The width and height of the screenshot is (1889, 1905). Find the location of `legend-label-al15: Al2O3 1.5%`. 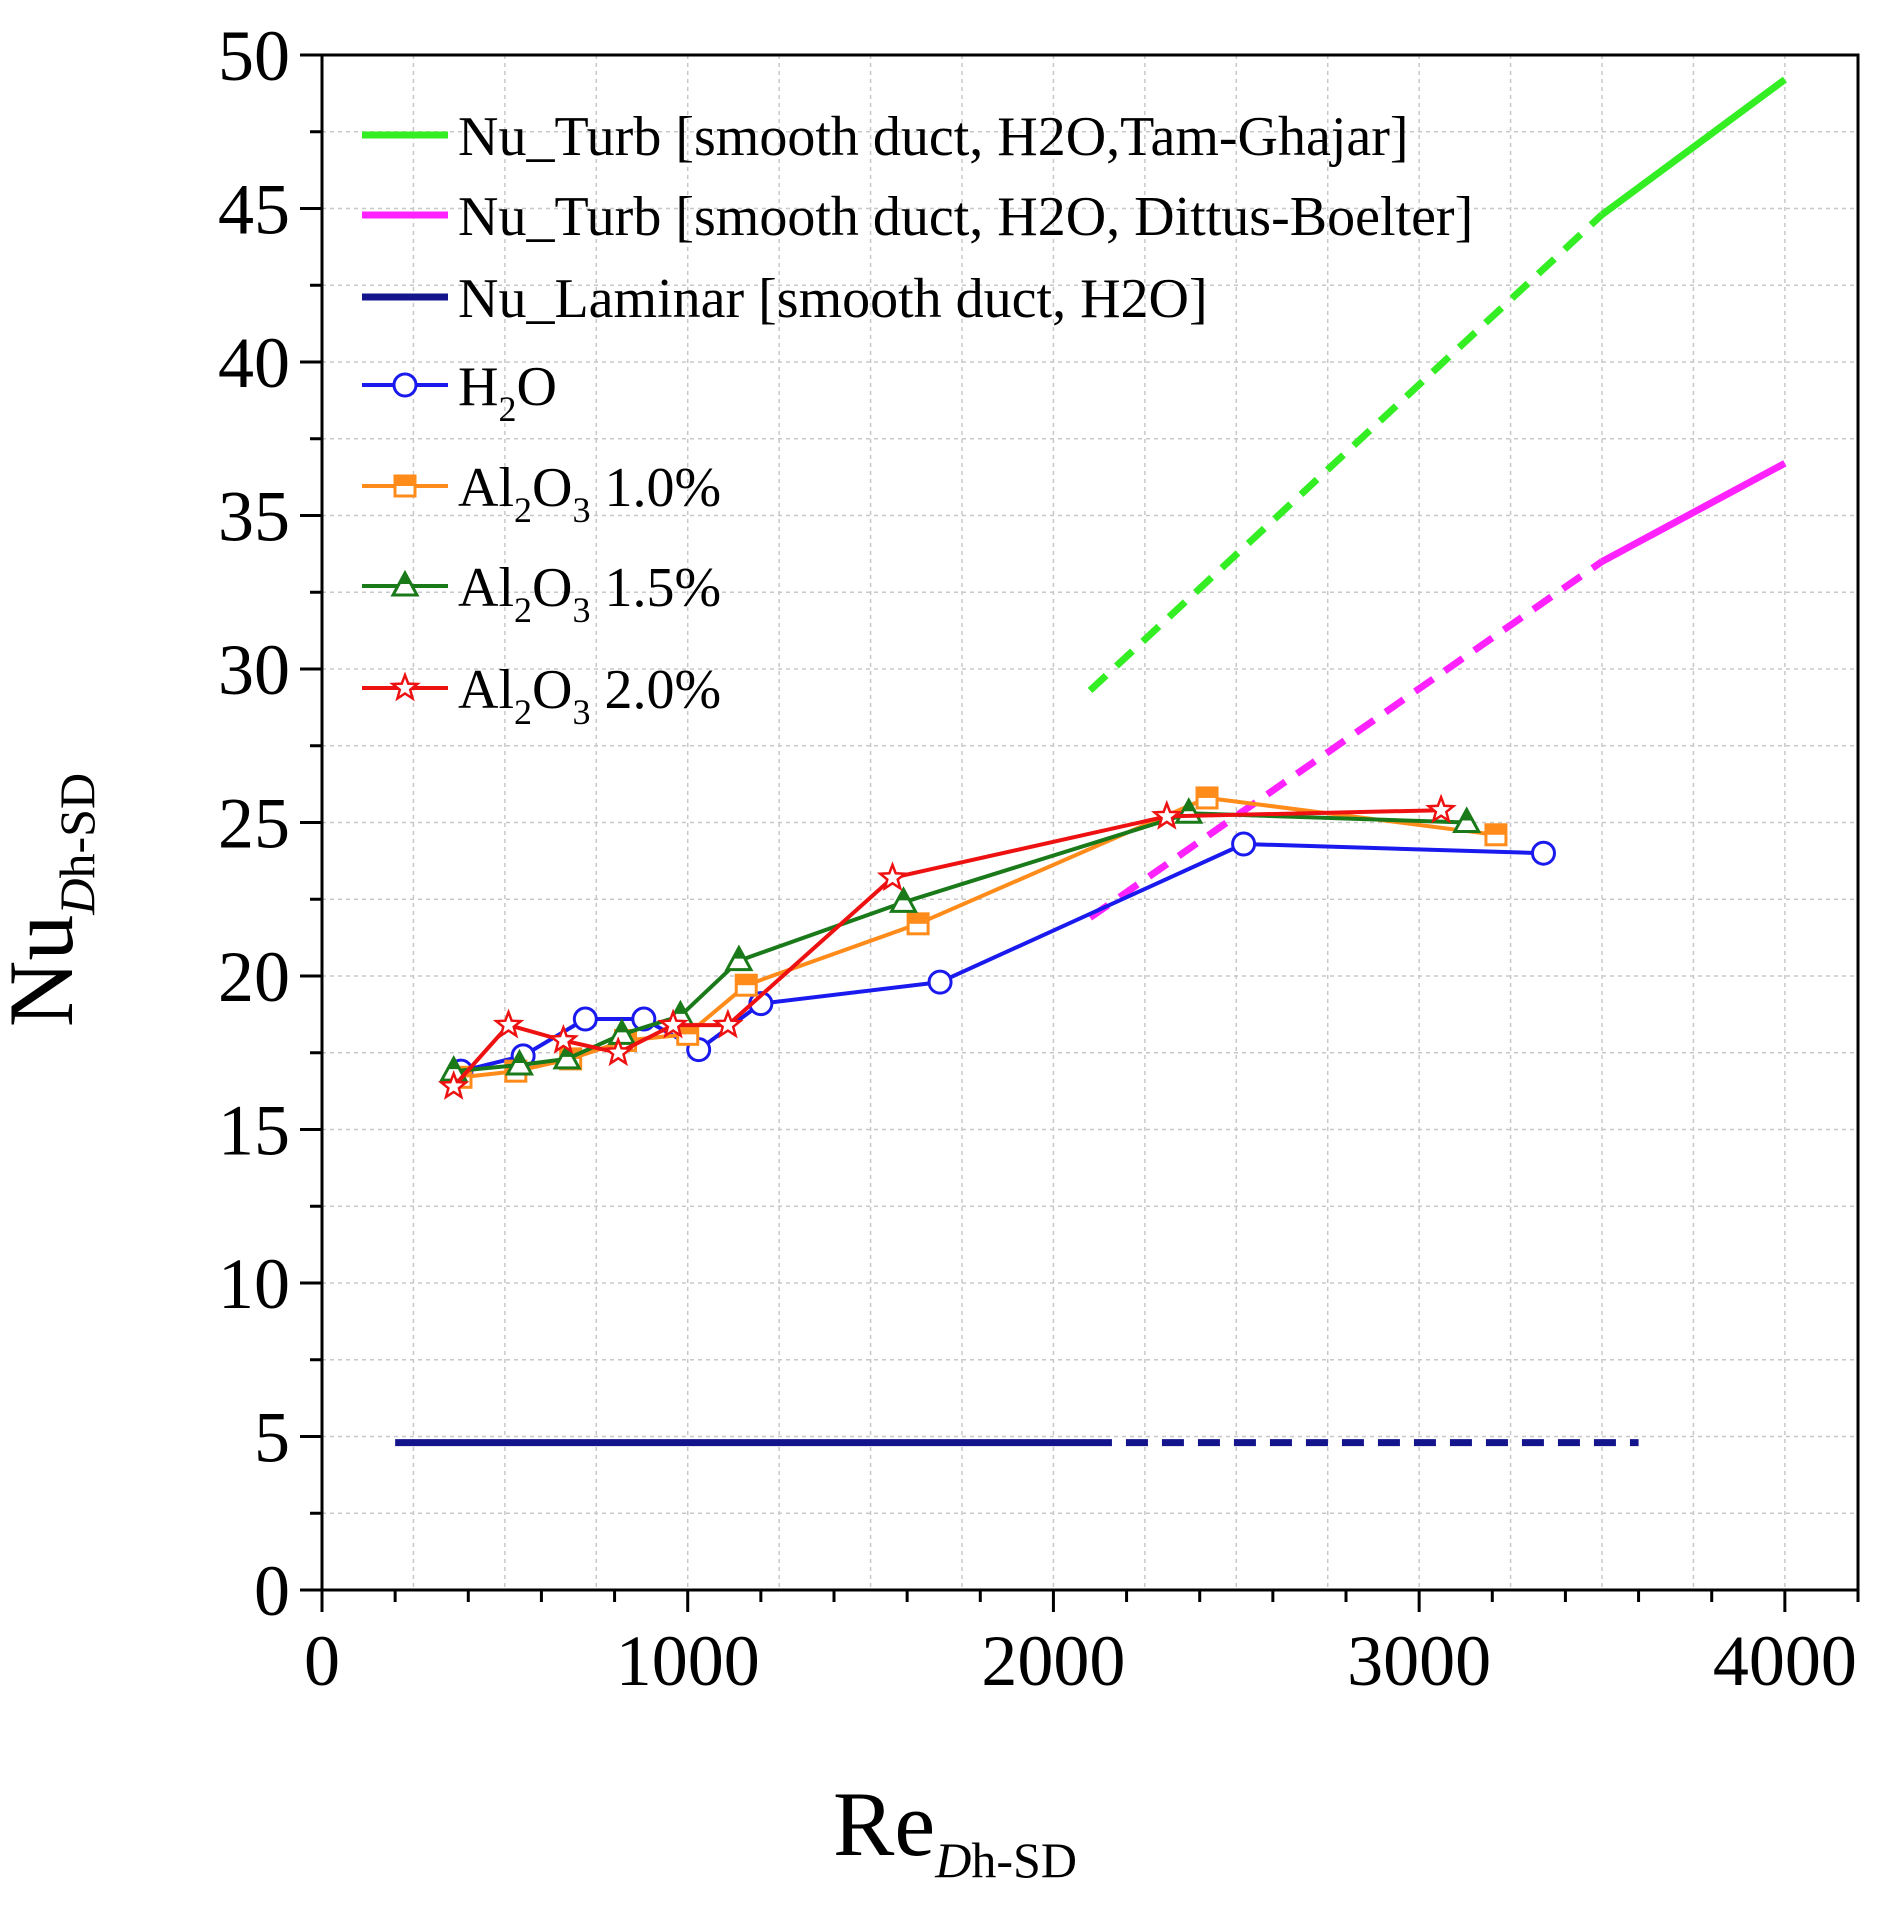

legend-label-al15: Al2O3 1.5% is located at coordinates (589, 593).